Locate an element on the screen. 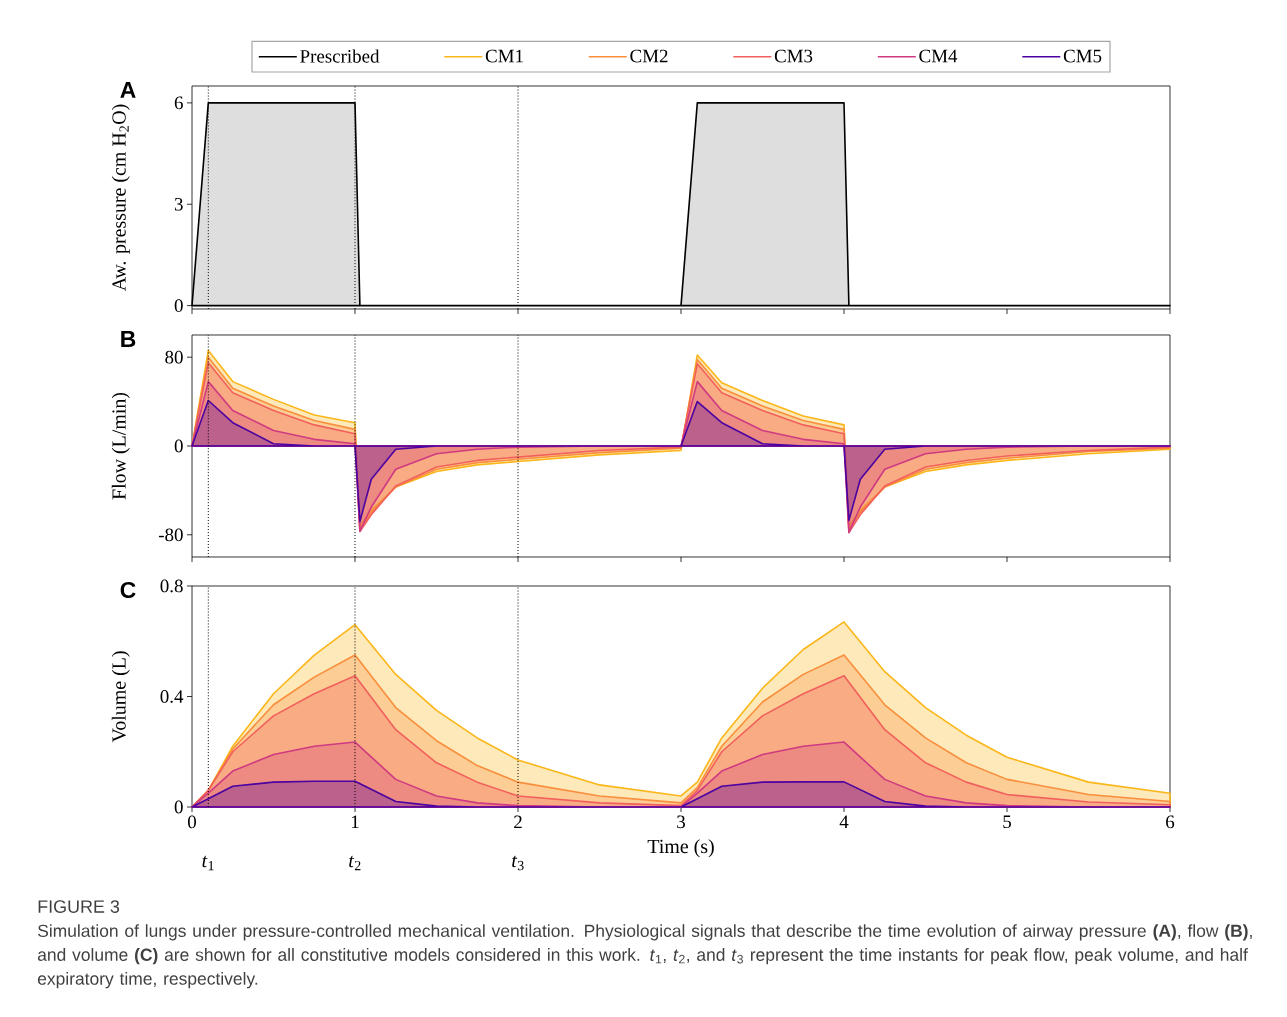 Image resolution: width=1287 pixels, height=1017 pixels. y-tick-label: 0.8 is located at coordinates (171, 586).